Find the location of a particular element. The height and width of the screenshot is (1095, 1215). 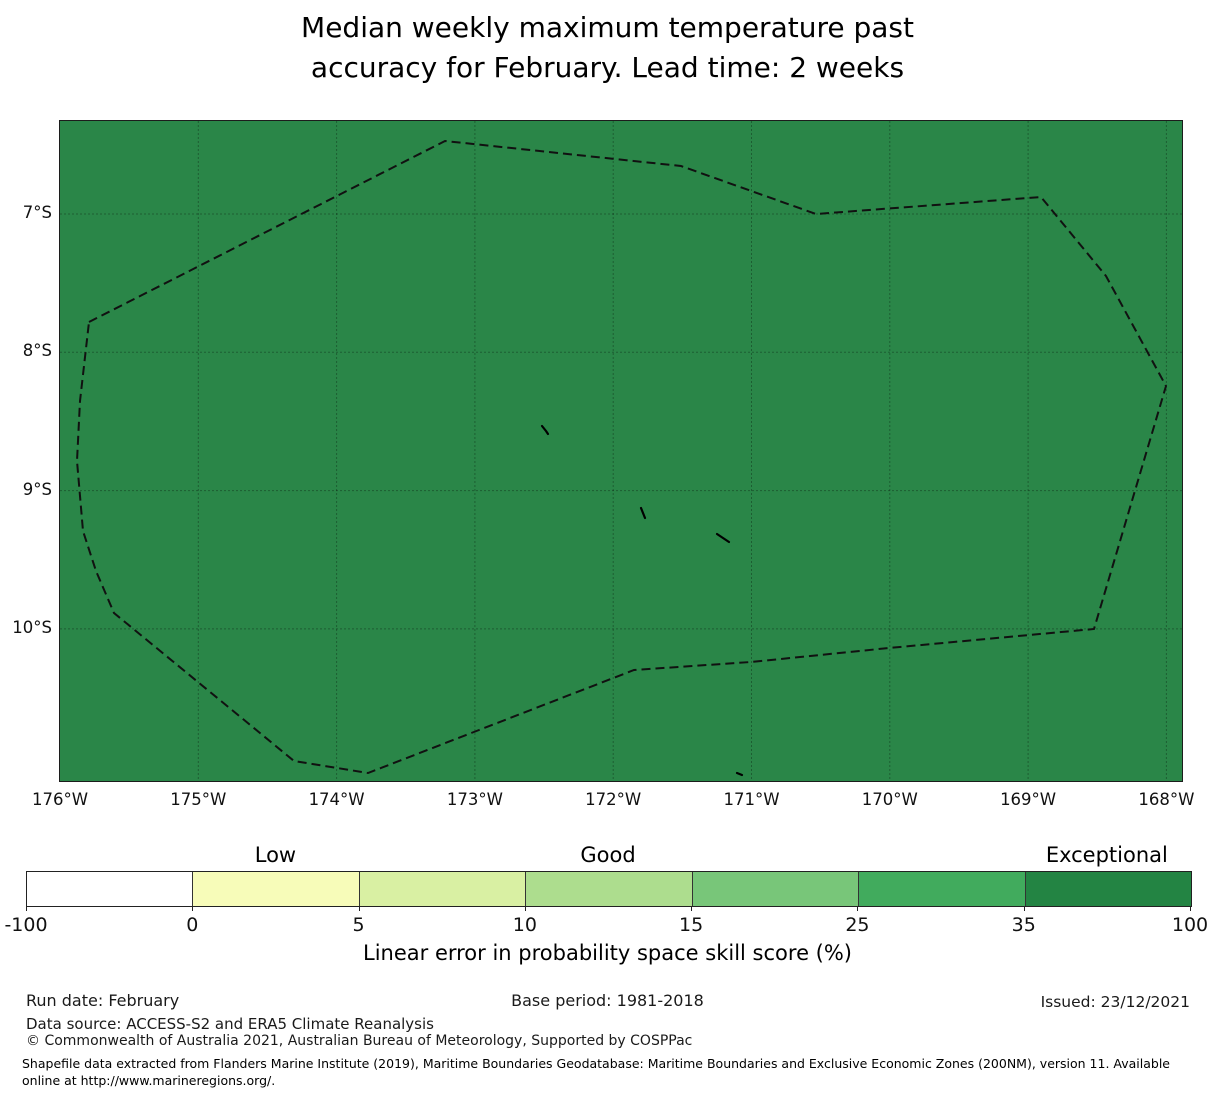

colorbar-tick-label: 0 is located at coordinates (192, 925).